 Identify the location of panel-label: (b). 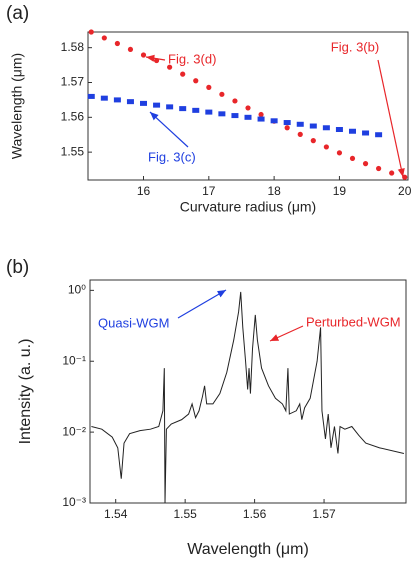
(17, 267).